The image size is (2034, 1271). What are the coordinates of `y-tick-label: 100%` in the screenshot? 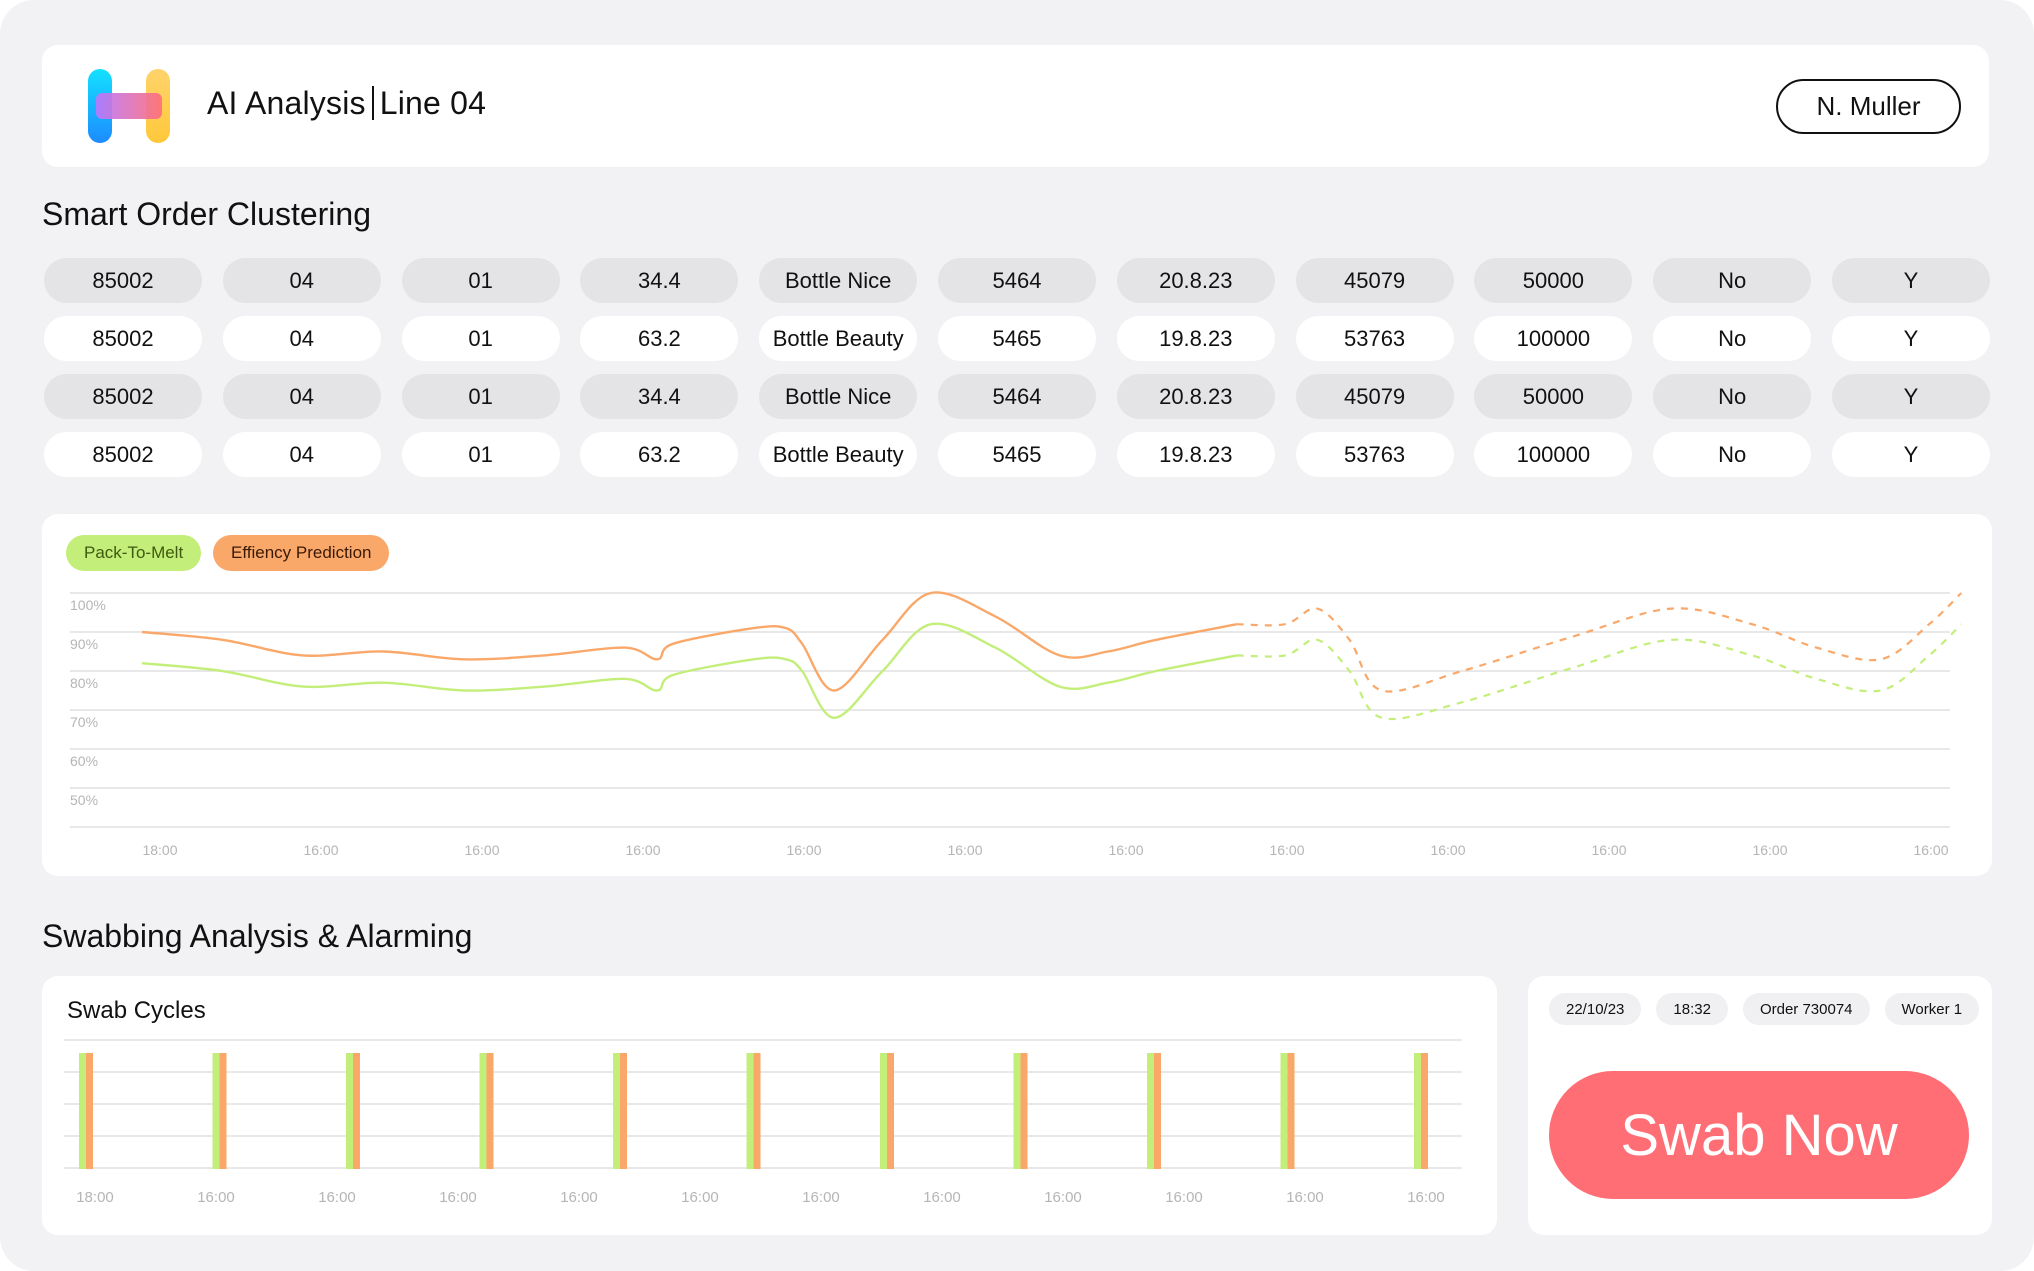 It's located at (88, 605).